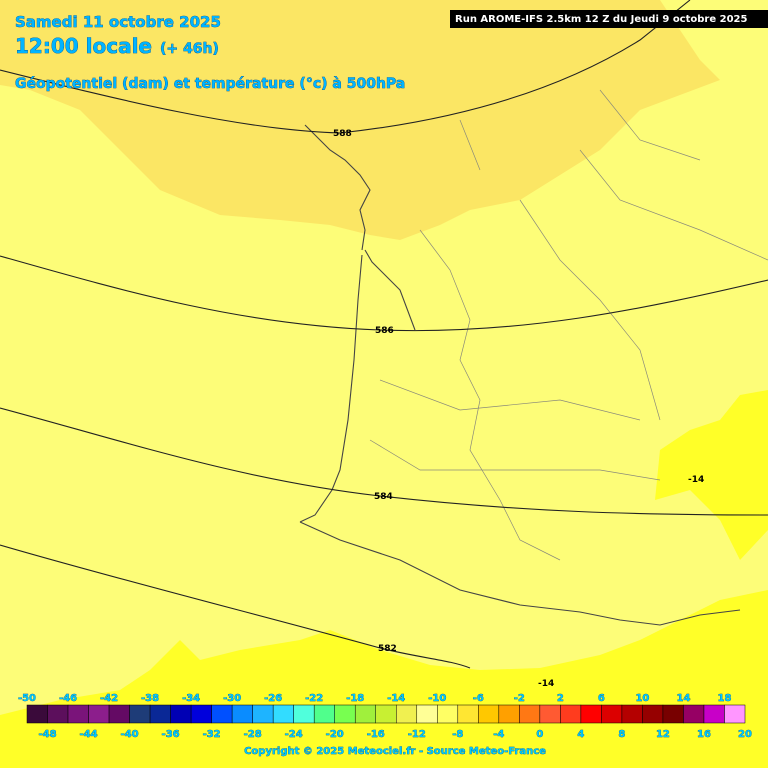  What do you see at coordinates (232, 698) in the screenshot?
I see `scale-label: -30` at bounding box center [232, 698].